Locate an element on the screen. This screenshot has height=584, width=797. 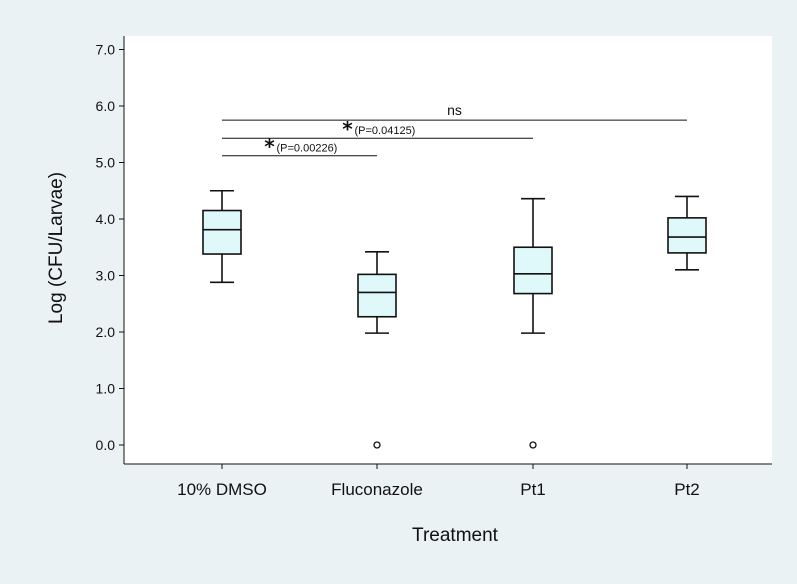
significance-annotation: * (P=0.00226) is located at coordinates (300, 147).